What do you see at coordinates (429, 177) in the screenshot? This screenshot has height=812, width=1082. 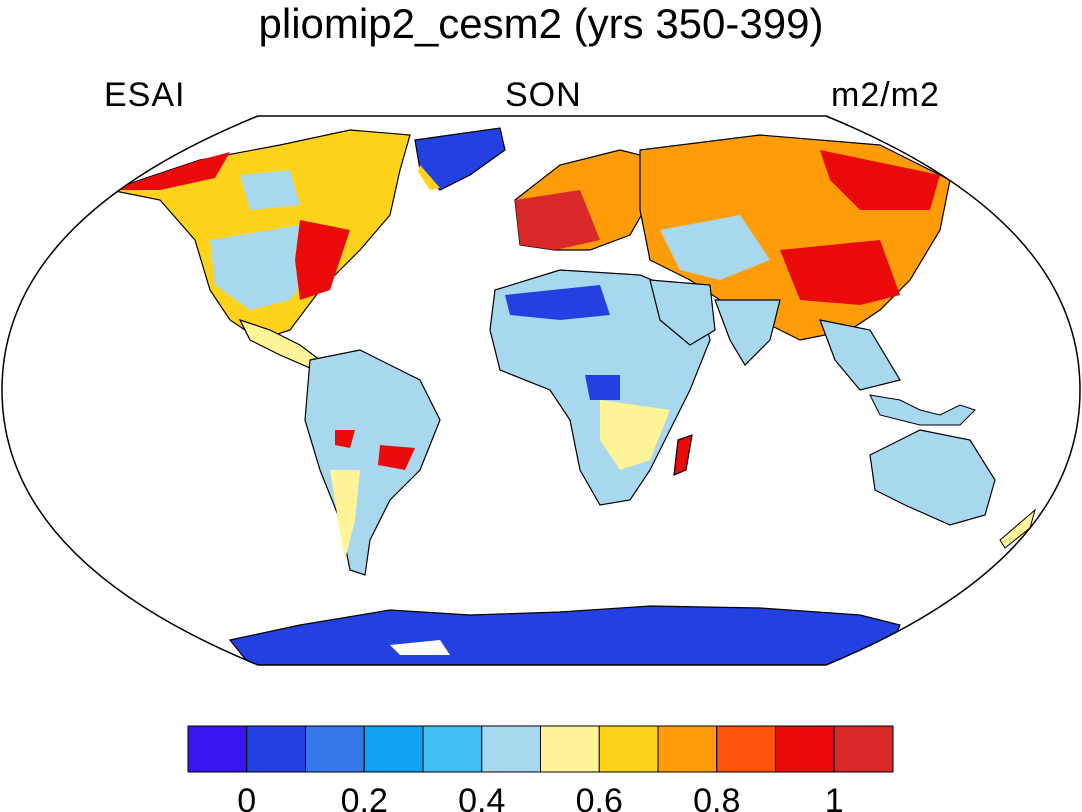 I see `greenland-coast` at bounding box center [429, 177].